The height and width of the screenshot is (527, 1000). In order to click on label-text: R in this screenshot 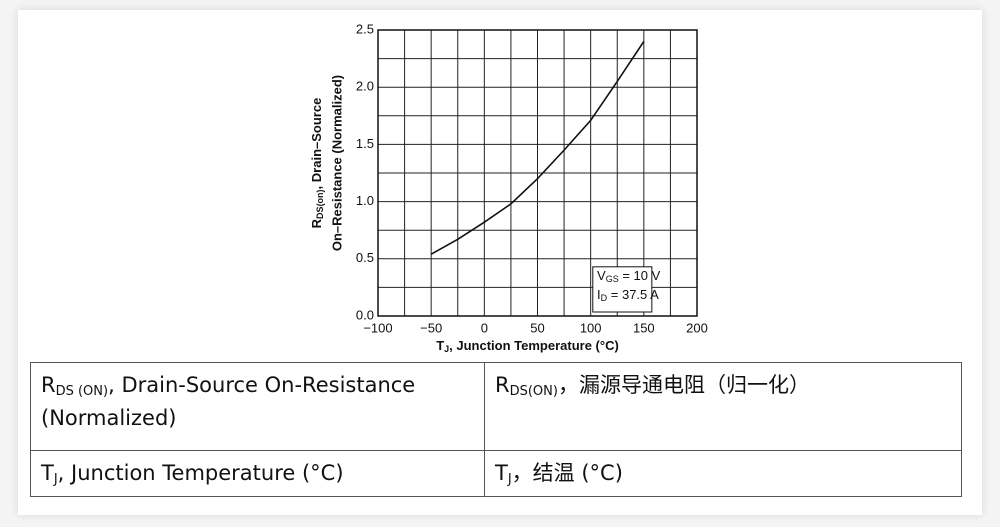, I will do `click(316, 223)`.